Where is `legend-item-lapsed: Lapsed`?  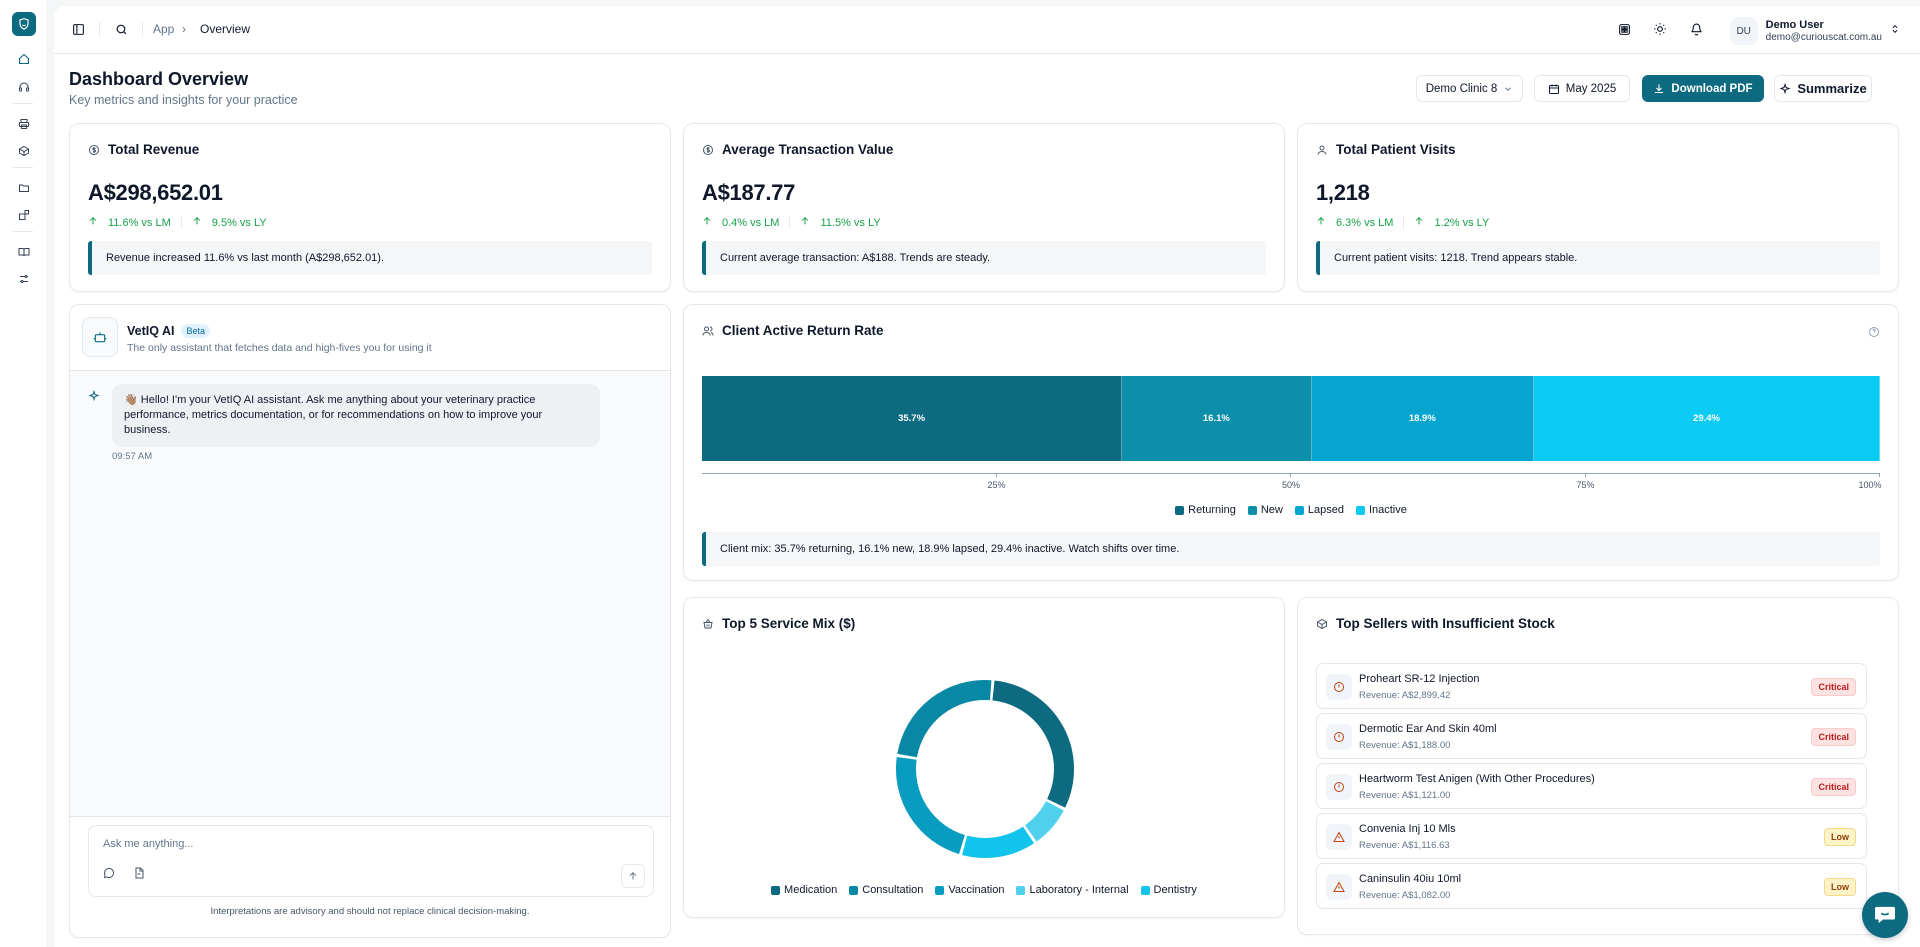 legend-item-lapsed: Lapsed is located at coordinates (1319, 510).